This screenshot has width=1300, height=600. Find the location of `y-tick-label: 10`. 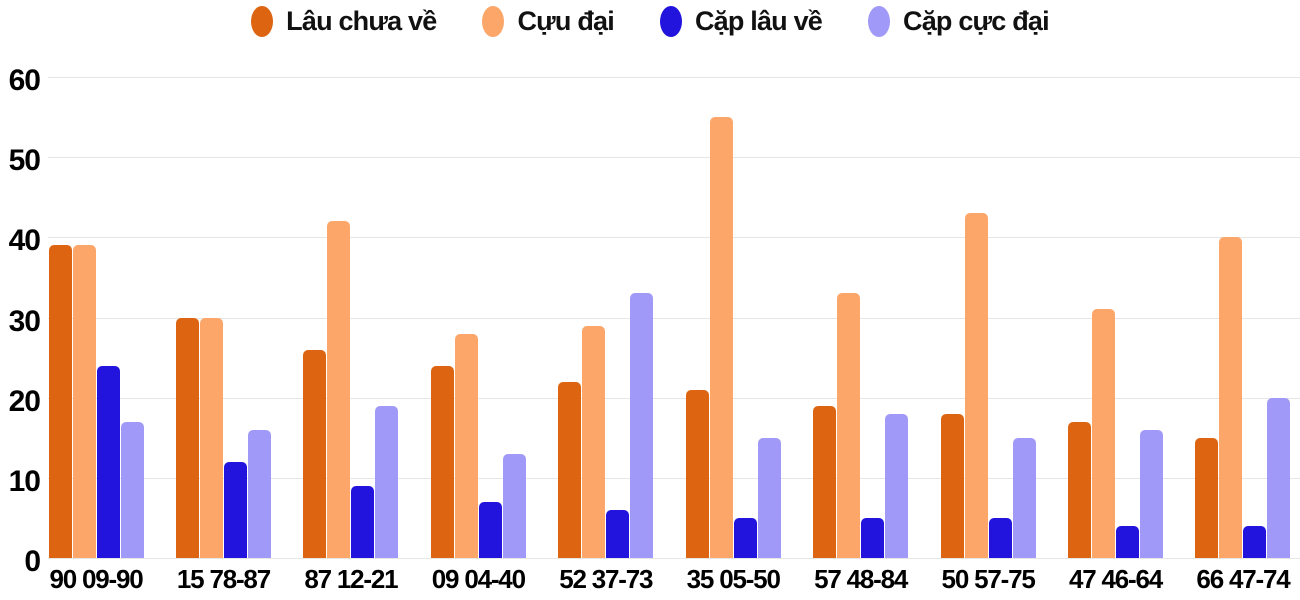

y-tick-label: 10 is located at coordinates (24, 481).